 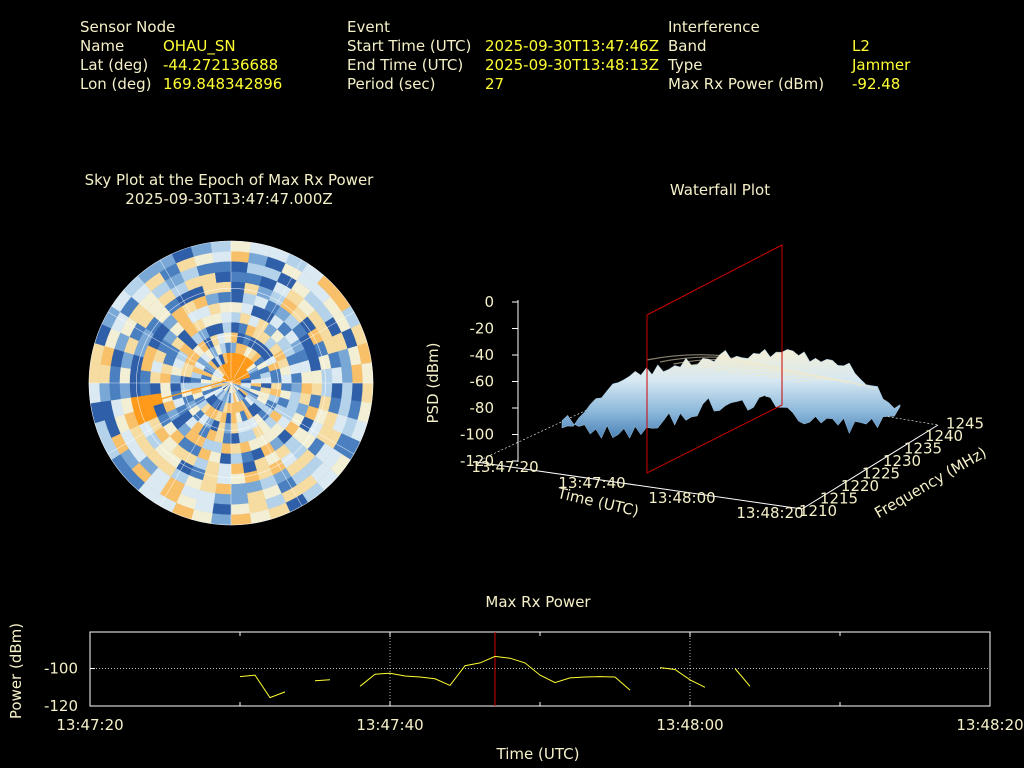 I want to click on waterfall-y-tick: 1215, so click(x=839, y=499).